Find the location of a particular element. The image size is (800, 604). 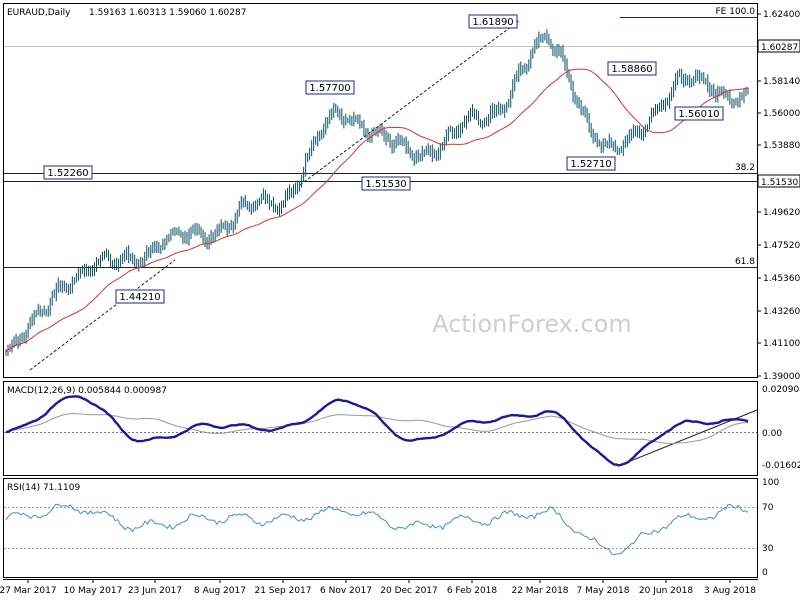

macd-tick-label: 0.020904 is located at coordinates (781, 390).